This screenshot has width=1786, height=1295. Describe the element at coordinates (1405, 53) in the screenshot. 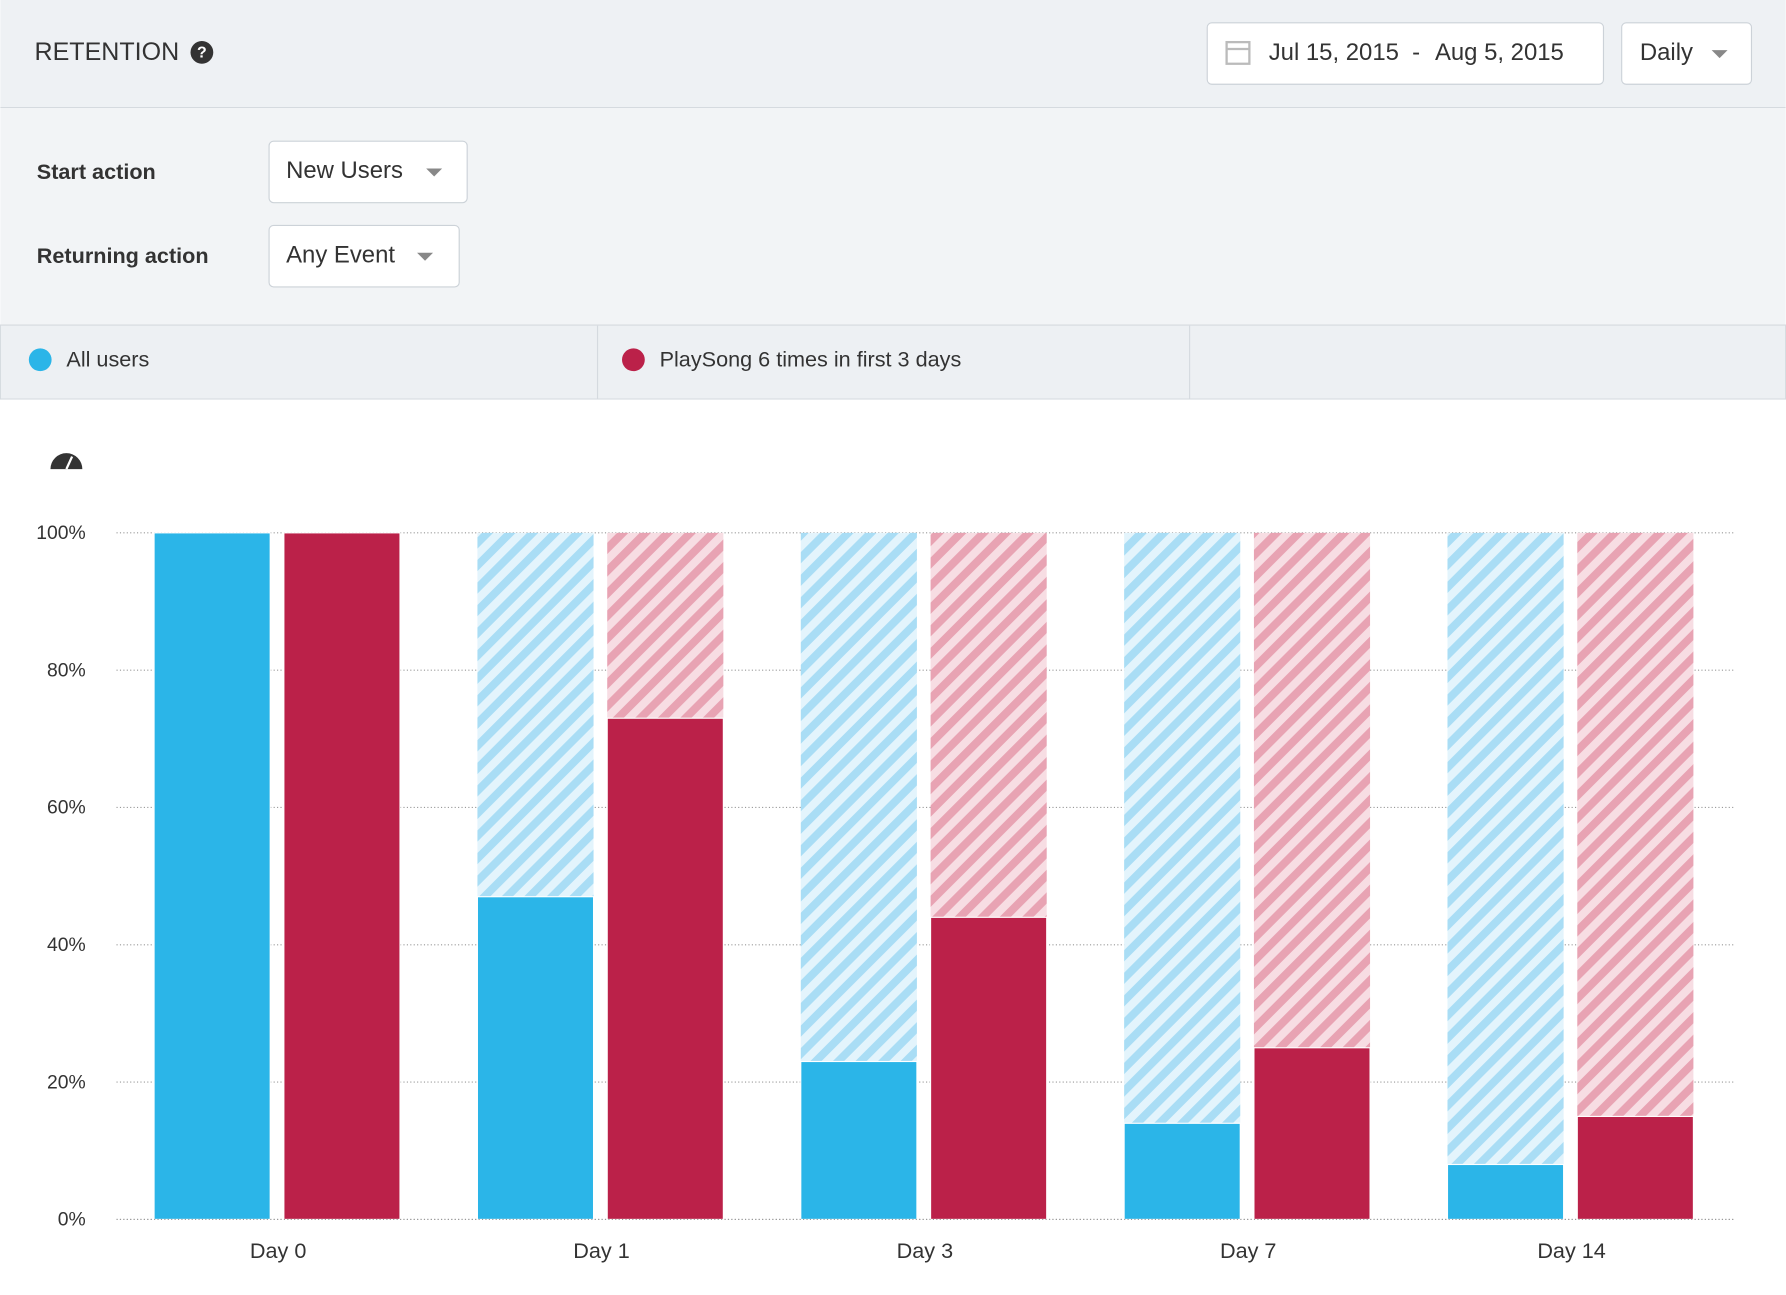

I see `date-picker: Jul 15, 2015 - Aug 5, 2015` at that location.